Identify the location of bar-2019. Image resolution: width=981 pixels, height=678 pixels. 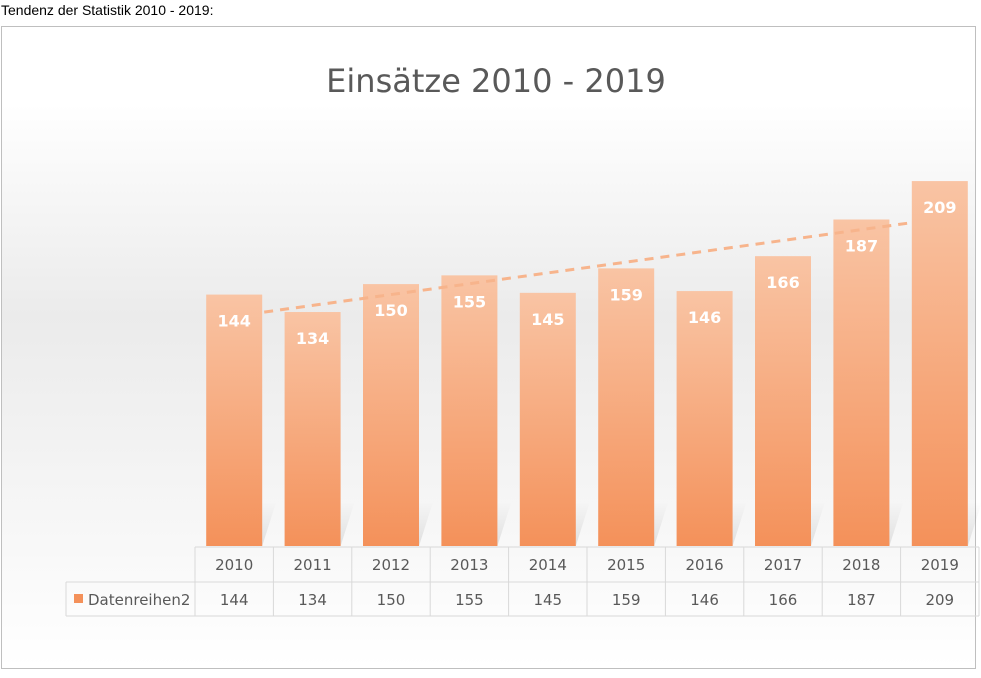
(939, 363).